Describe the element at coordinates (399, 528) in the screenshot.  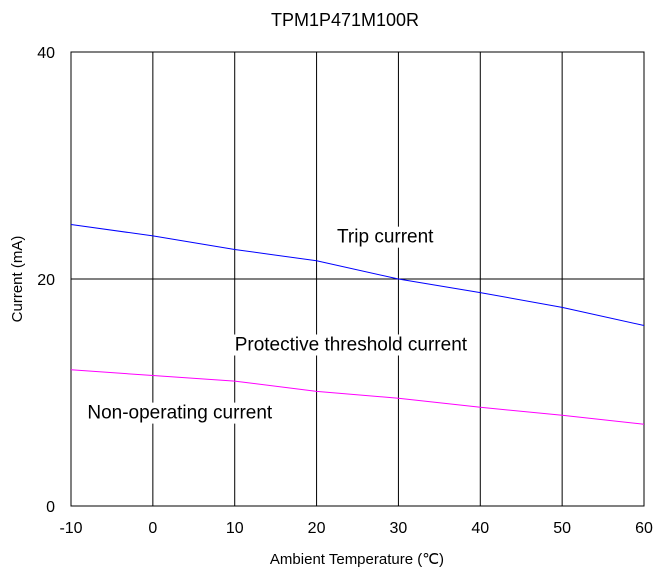
I see `x-tick-label: 30` at that location.